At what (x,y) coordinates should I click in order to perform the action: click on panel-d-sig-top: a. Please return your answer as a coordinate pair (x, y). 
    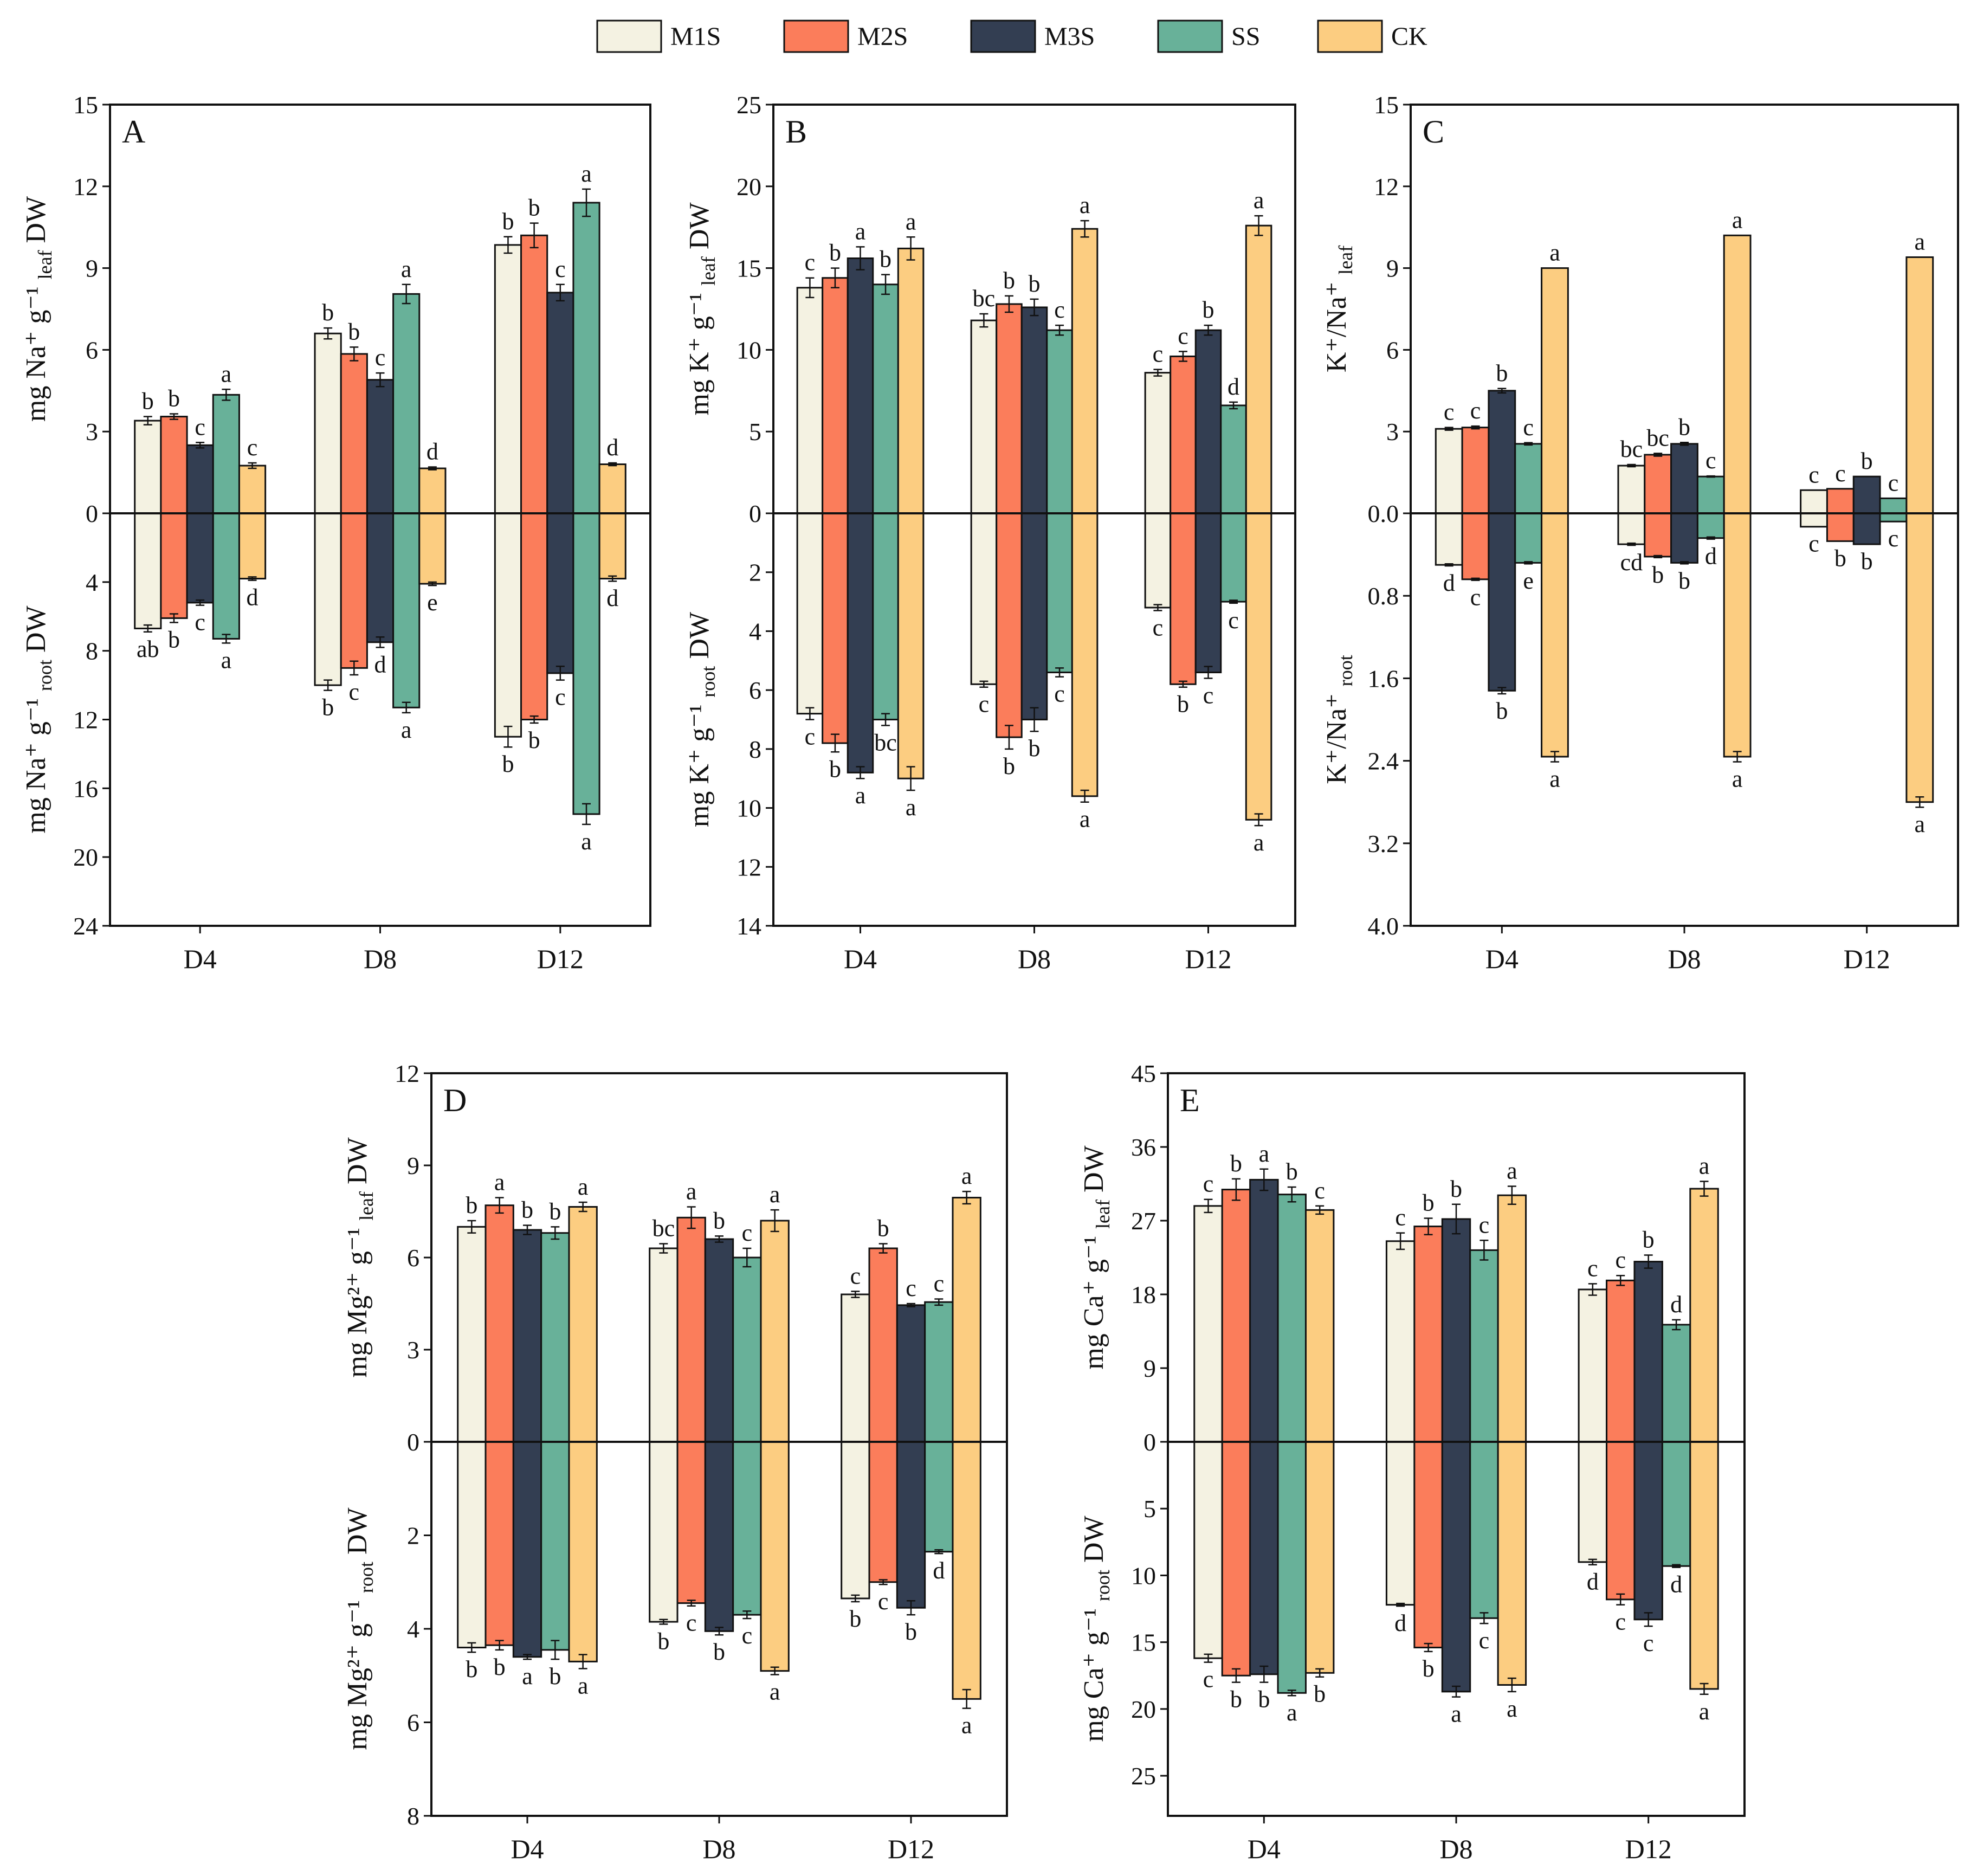
    Looking at the image, I should click on (499, 1182).